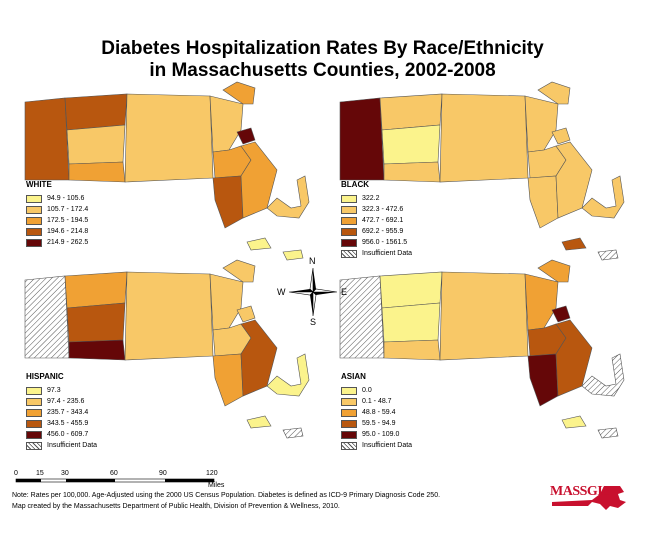 The height and width of the screenshot is (545, 645). What do you see at coordinates (57, 242) in the screenshot?
I see `legend-row: 214.9 - 262.5` at bounding box center [57, 242].